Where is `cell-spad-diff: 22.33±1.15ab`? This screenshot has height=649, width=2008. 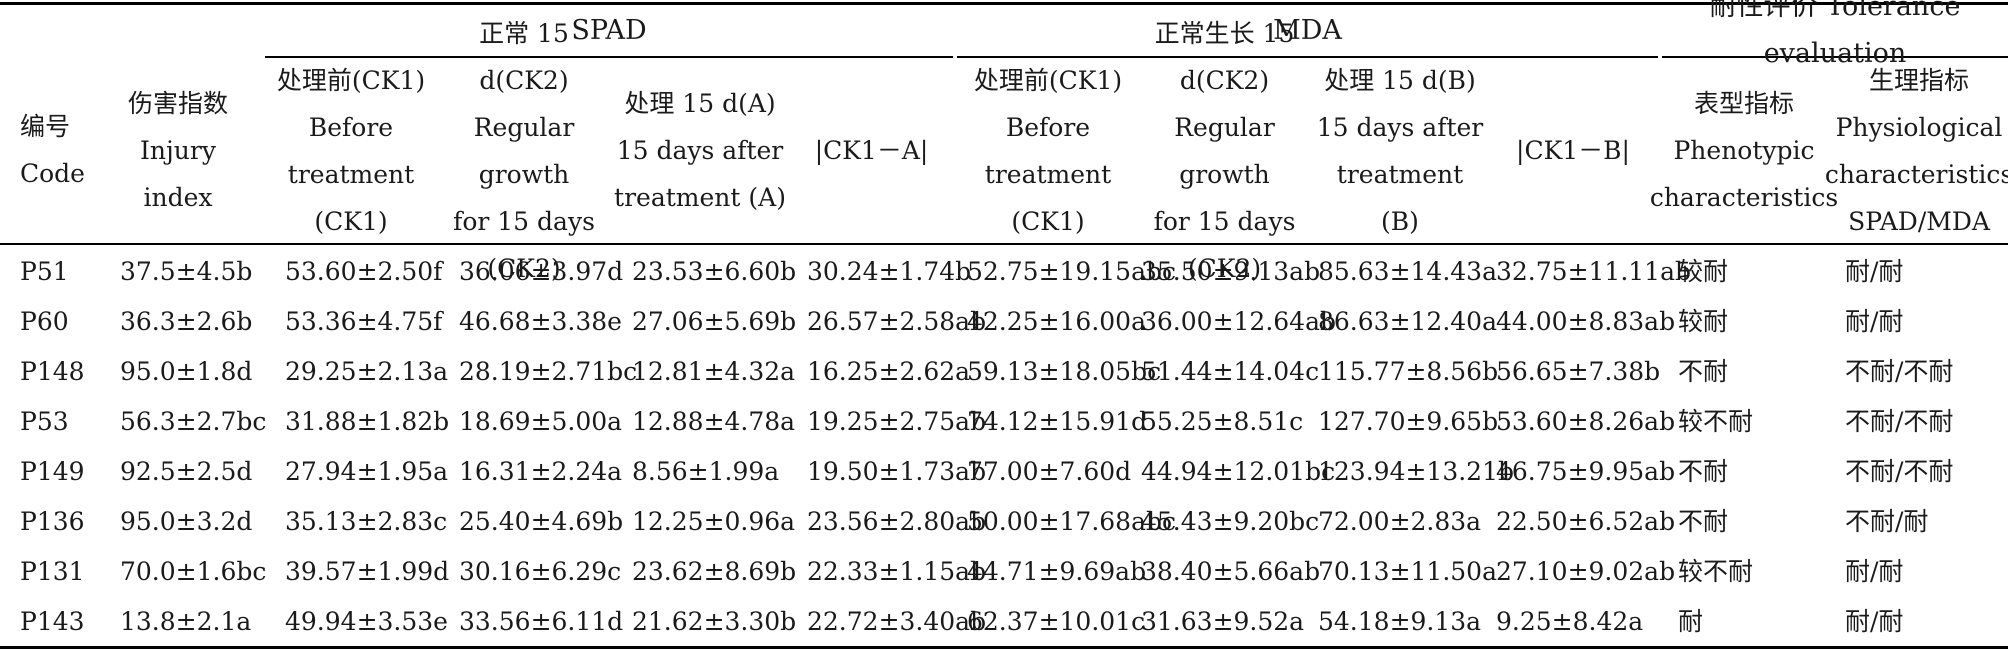
cell-spad-diff: 22.33±1.15ab is located at coordinates (897, 571).